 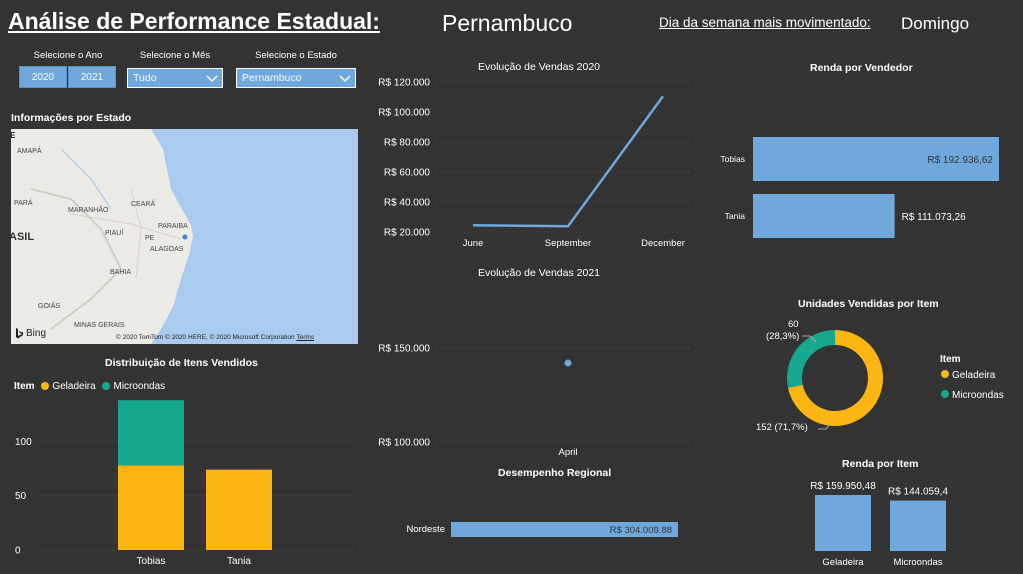 I want to click on regional-bar, so click(x=564, y=529).